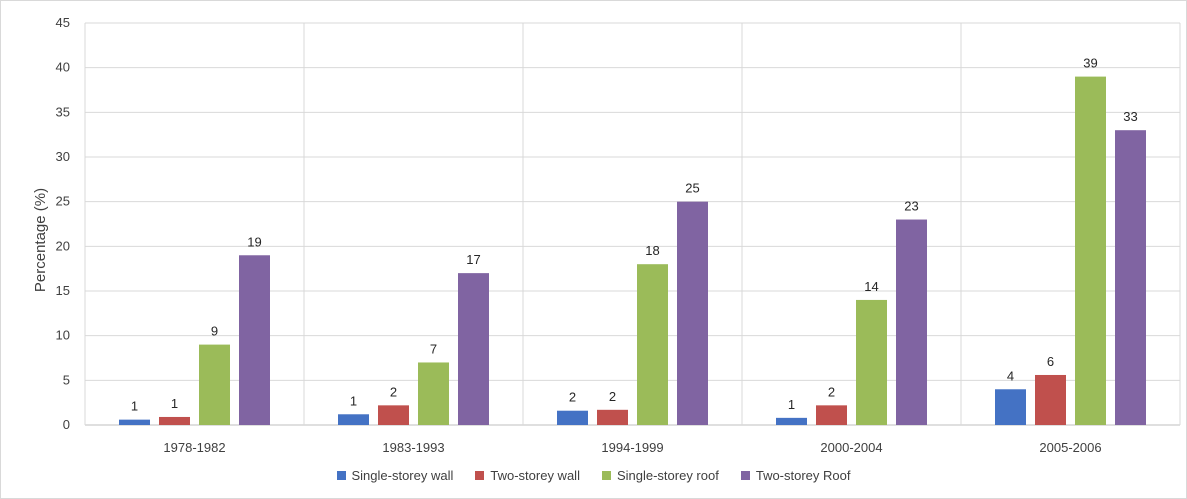 The width and height of the screenshot is (1187, 499). What do you see at coordinates (1130, 116) in the screenshot?
I see `data-label: 33` at bounding box center [1130, 116].